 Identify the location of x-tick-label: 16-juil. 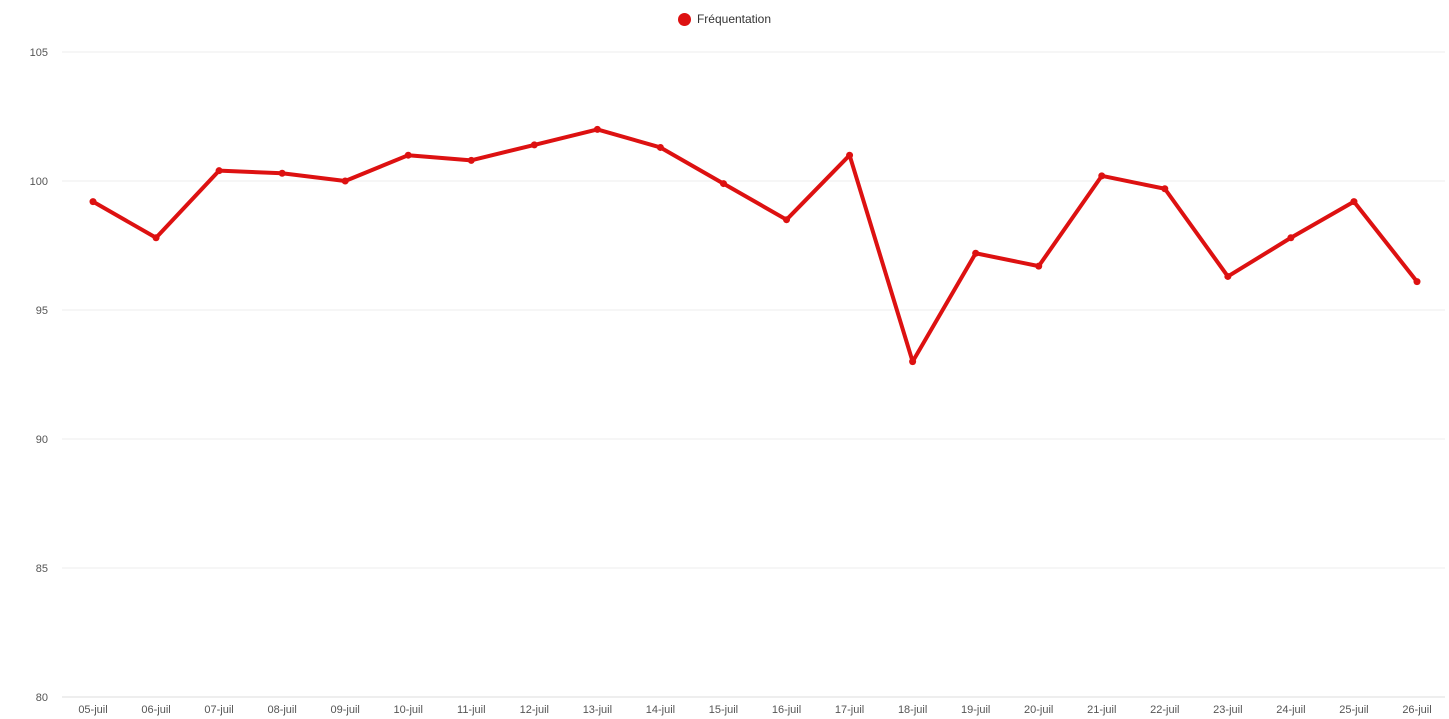
(786, 710).